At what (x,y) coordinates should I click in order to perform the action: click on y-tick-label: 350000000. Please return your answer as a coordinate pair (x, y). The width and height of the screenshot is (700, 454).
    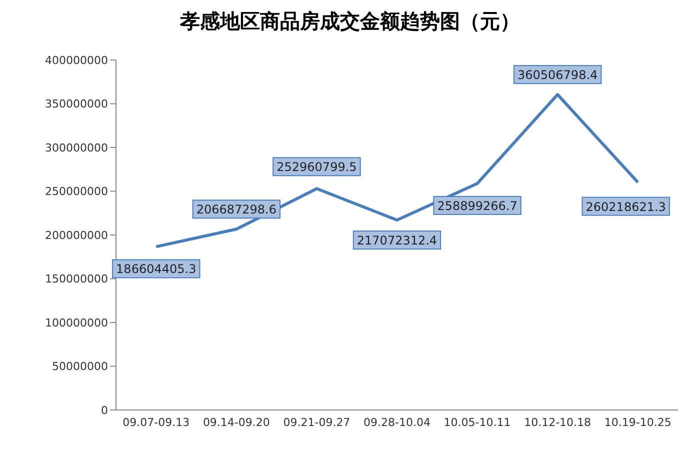
    Looking at the image, I should click on (76, 104).